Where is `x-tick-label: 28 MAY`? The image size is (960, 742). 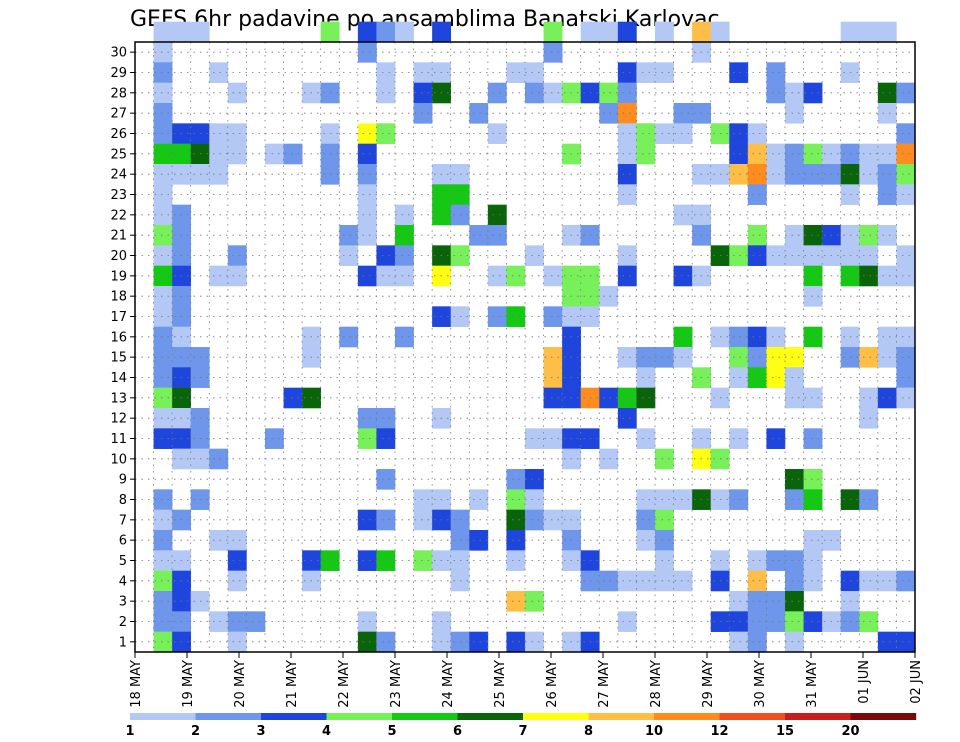
x-tick-label: 28 MAY is located at coordinates (656, 684).